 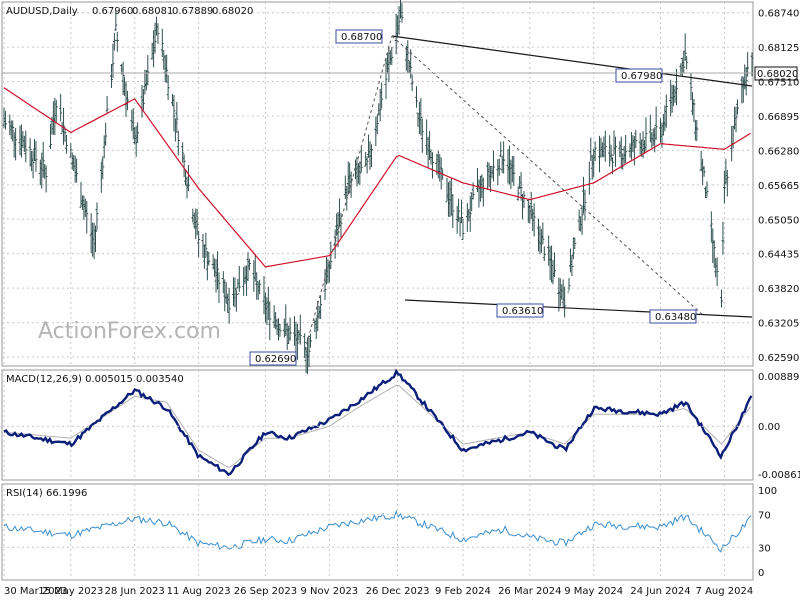 I want to click on current-price-label: 0.68020, so click(x=777, y=74).